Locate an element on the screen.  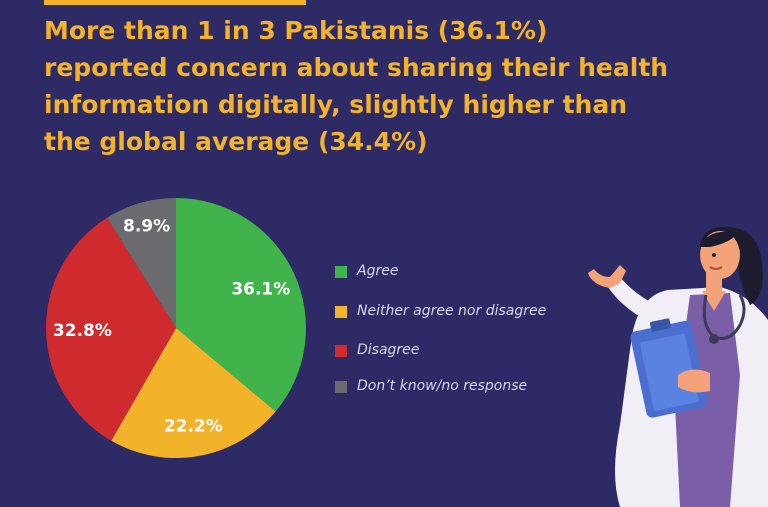
doctor-lower-hand is located at coordinates (694, 381).